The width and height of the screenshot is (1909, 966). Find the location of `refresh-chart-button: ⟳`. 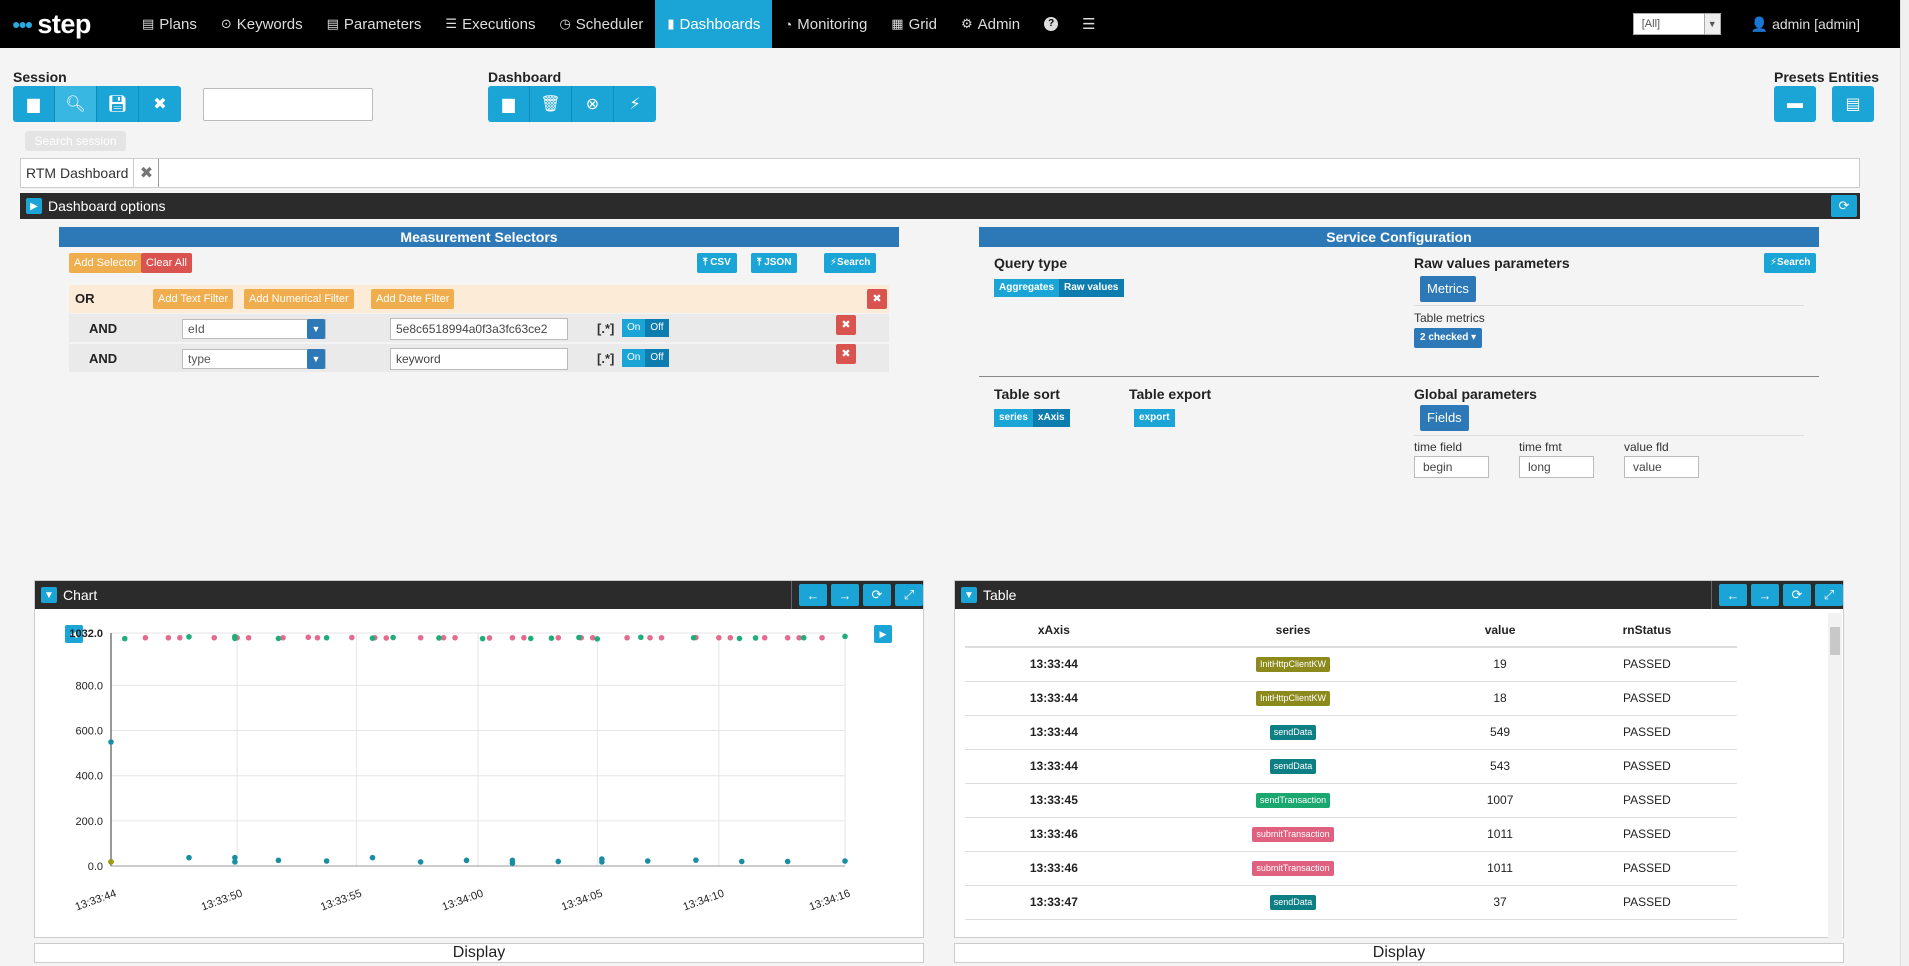

refresh-chart-button: ⟳ is located at coordinates (877, 595).